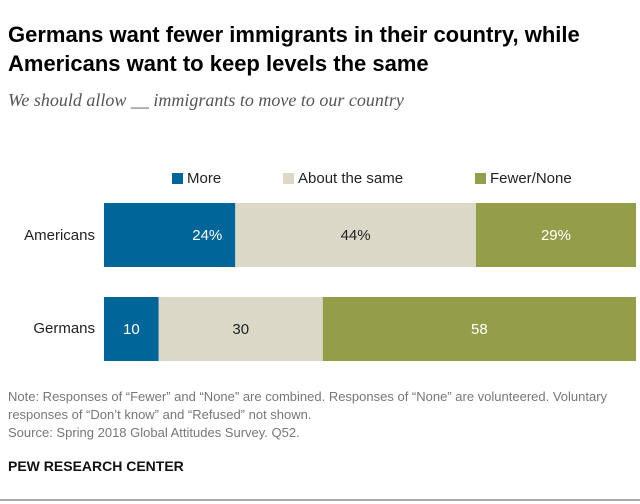  I want to click on data-label: 10, so click(131, 329).